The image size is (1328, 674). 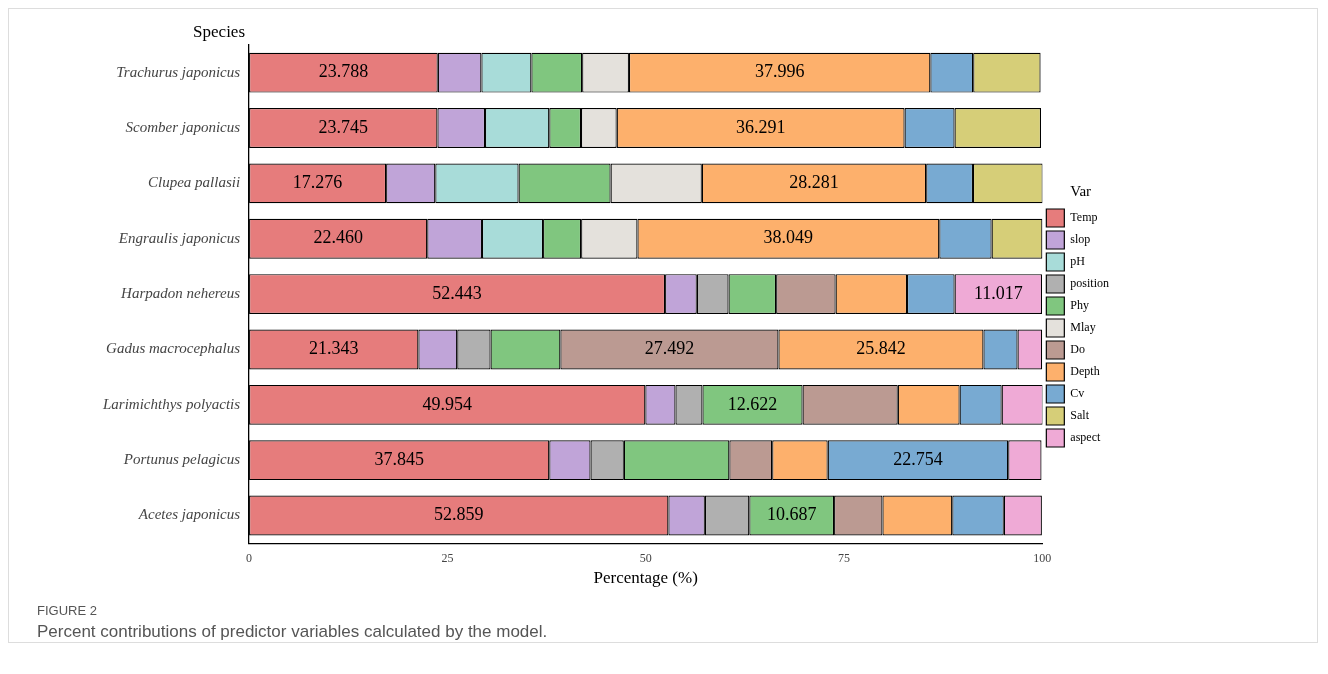 I want to click on y-tick-label: Portunus pelagicus, so click(x=181, y=459).